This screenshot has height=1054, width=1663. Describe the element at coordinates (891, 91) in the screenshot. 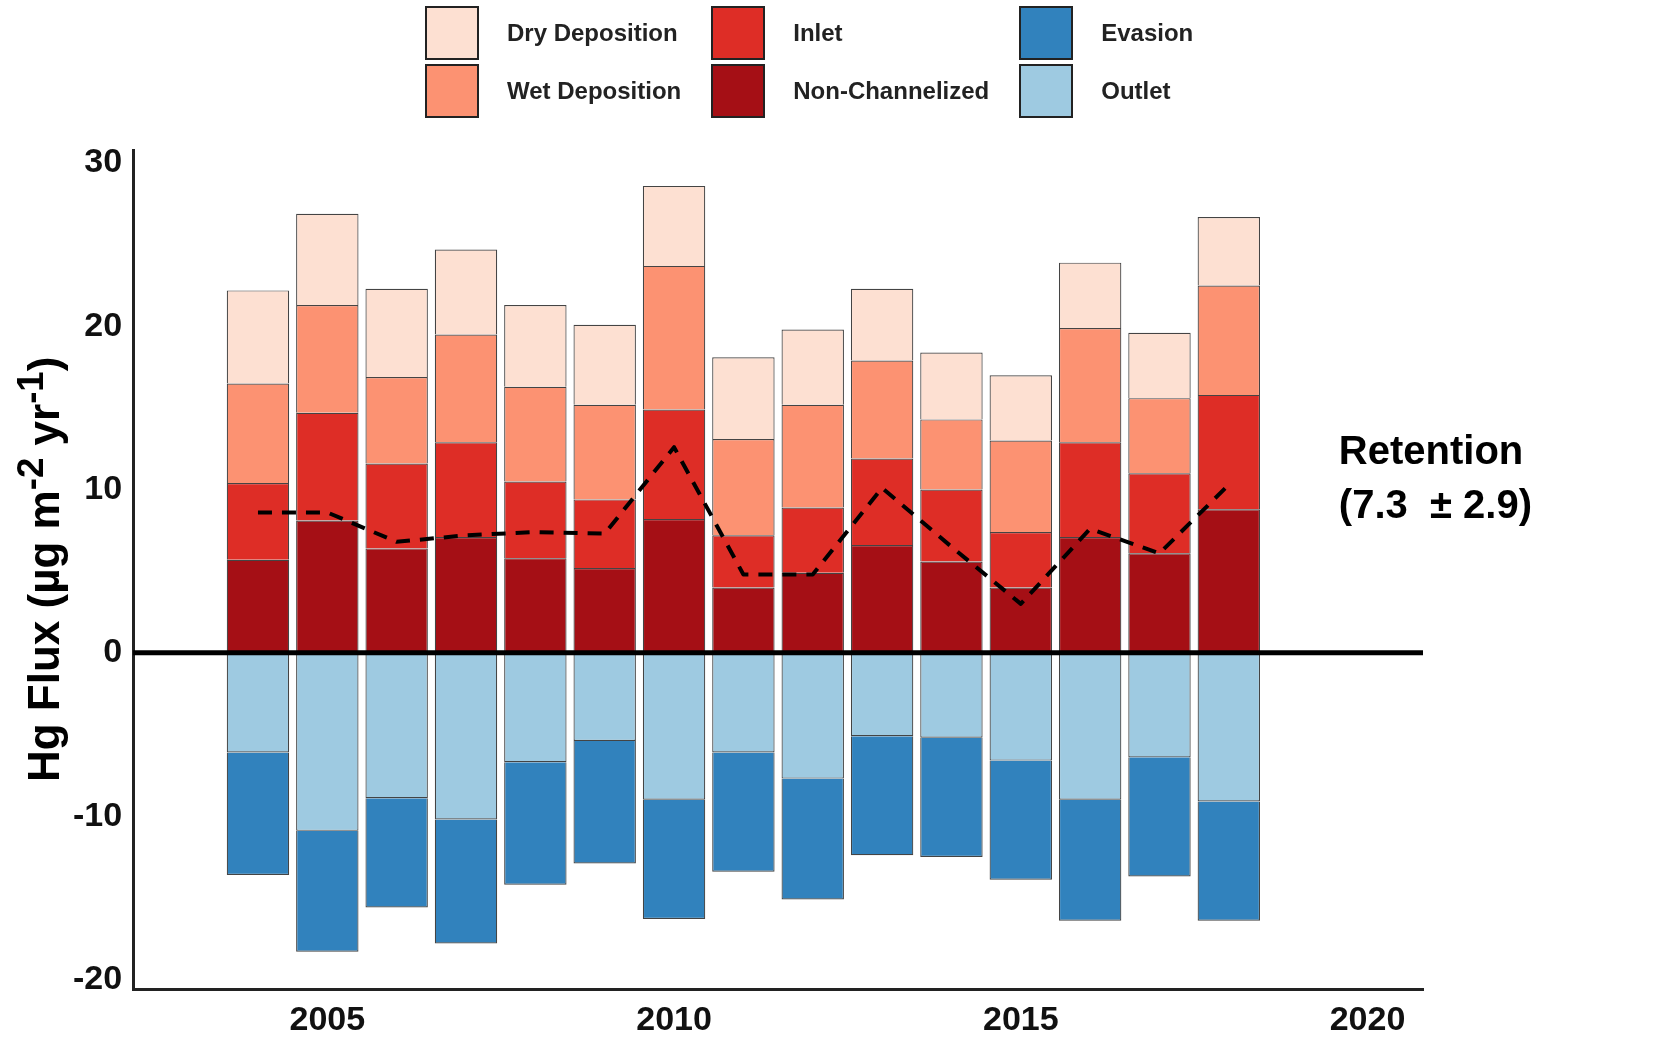

I see `legend-label: Non-Channelized` at that location.